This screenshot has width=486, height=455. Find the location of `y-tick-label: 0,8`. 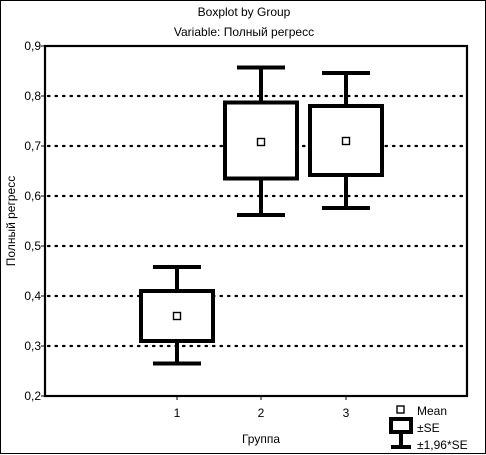

y-tick-label: 0,8 is located at coordinates (32, 96).